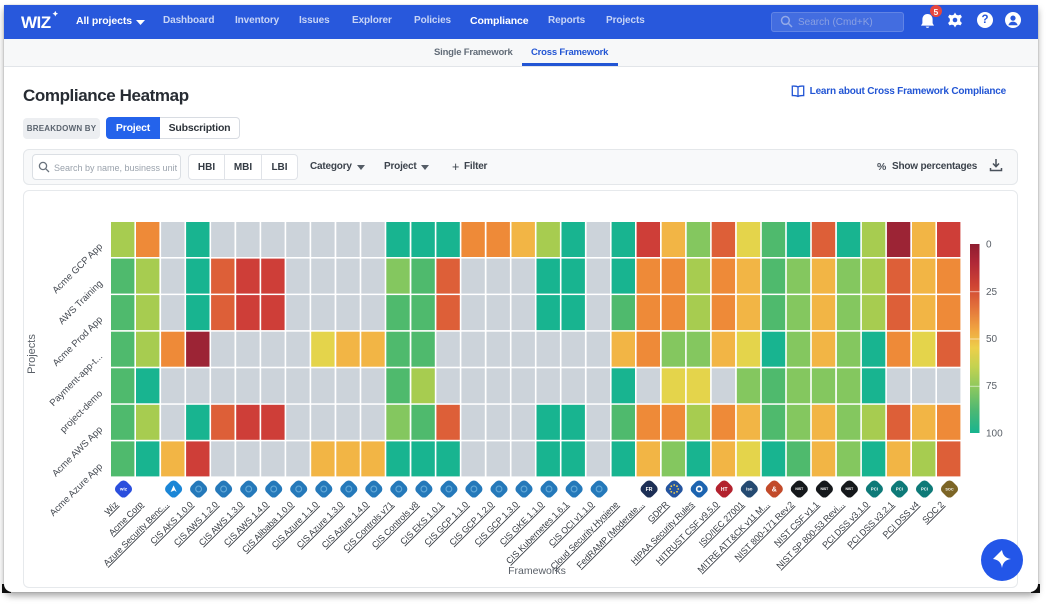 The image size is (1050, 606). I want to click on svg-text: SOC, so click(949, 489).